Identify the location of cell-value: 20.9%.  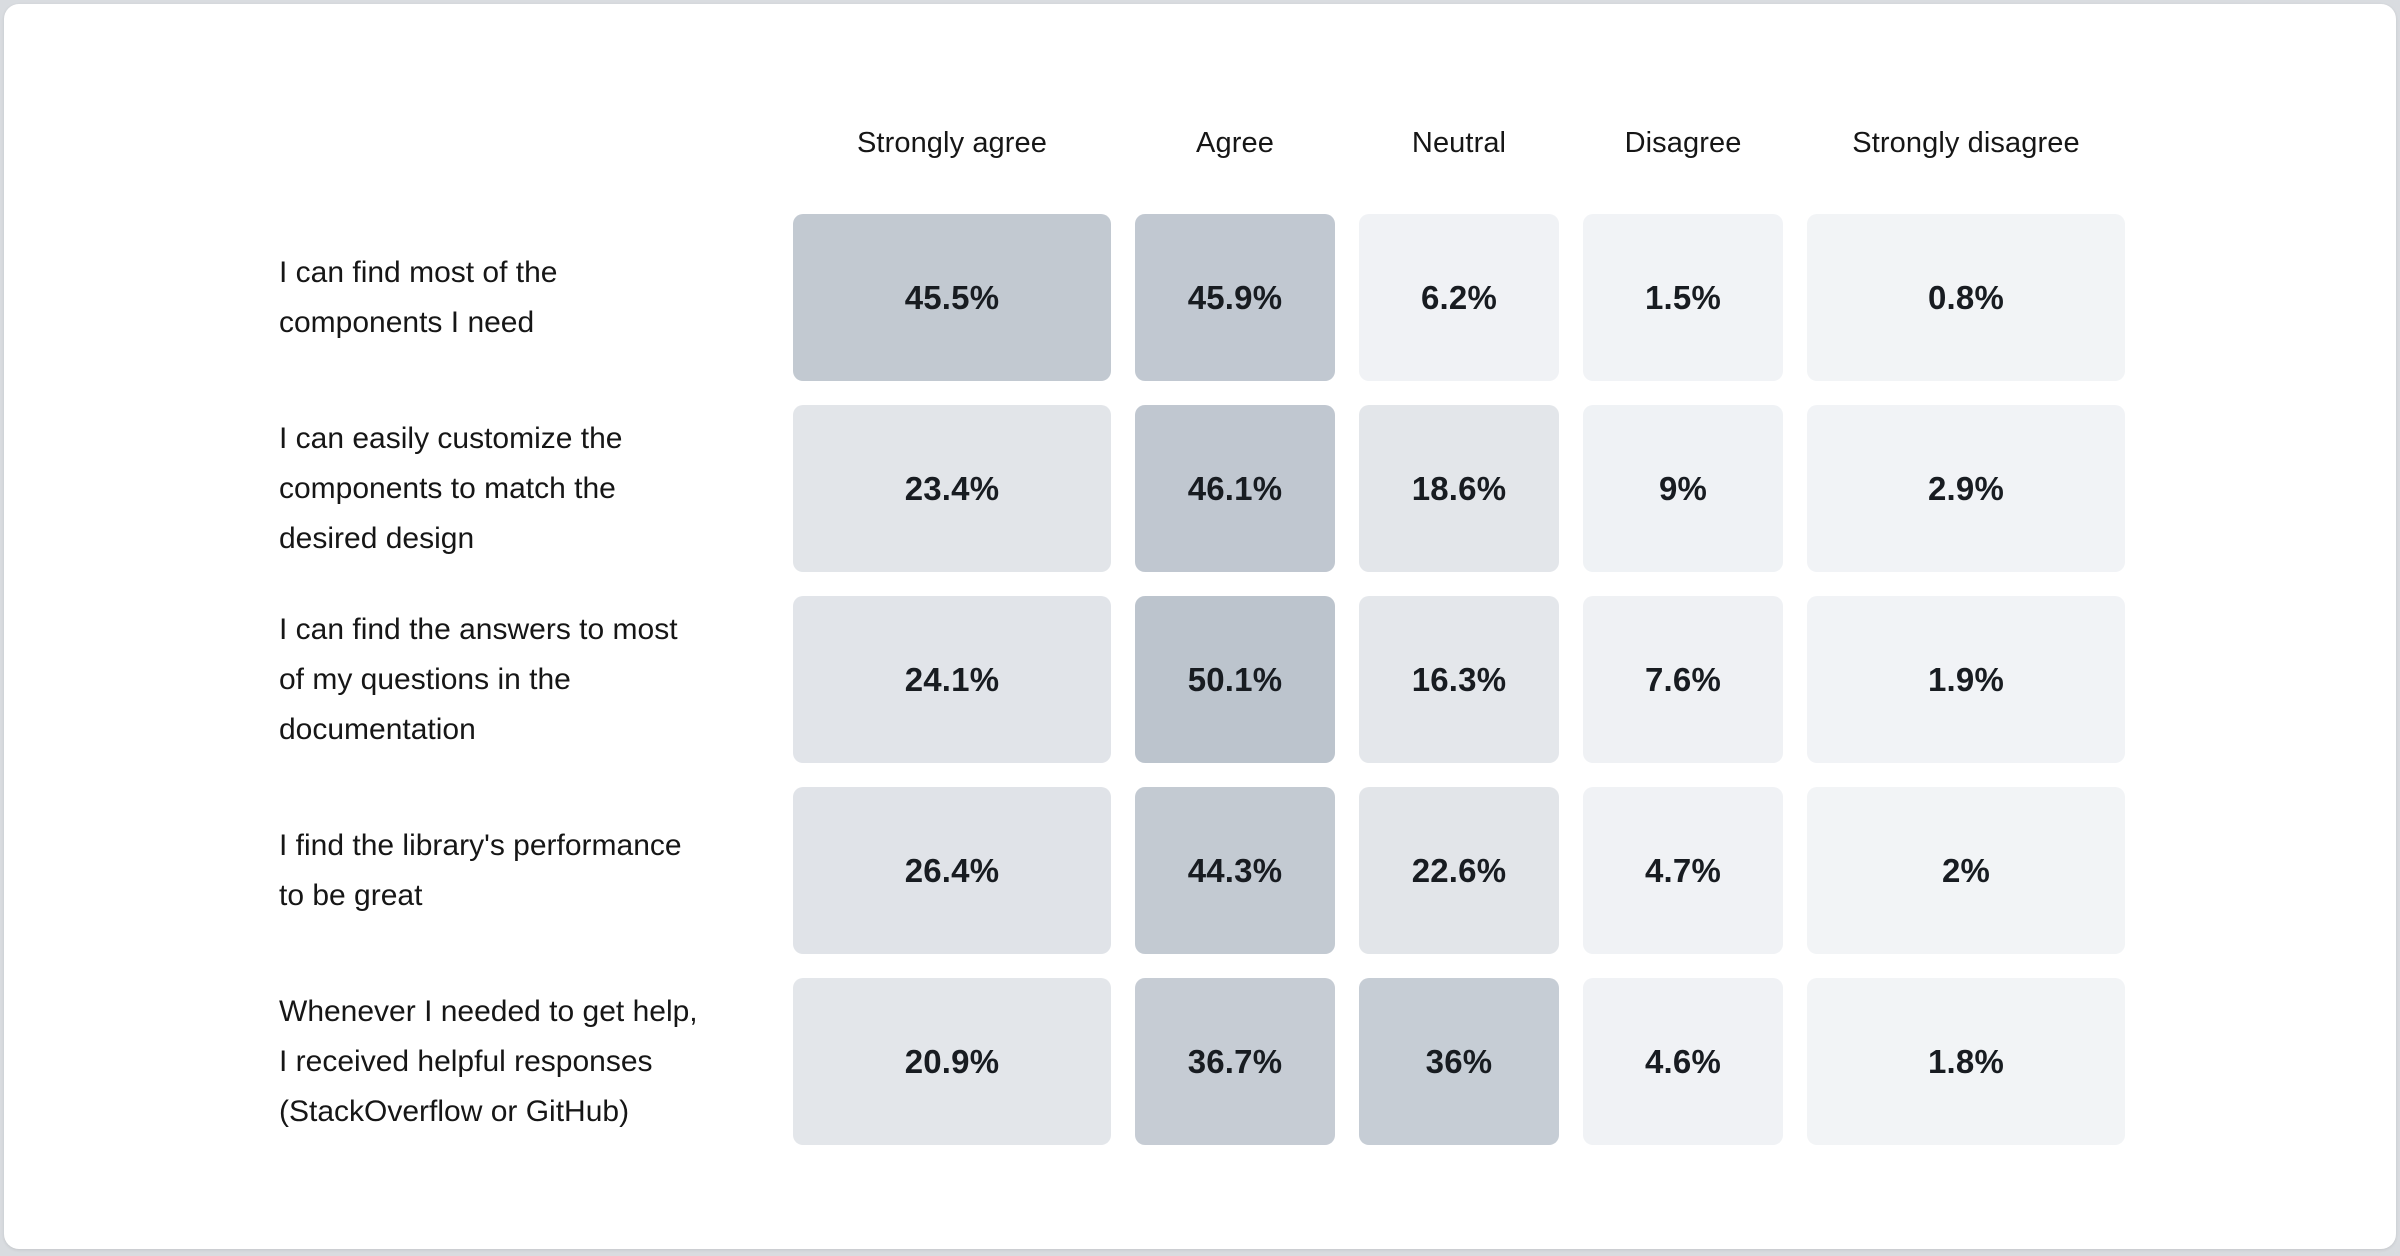
(952, 1061).